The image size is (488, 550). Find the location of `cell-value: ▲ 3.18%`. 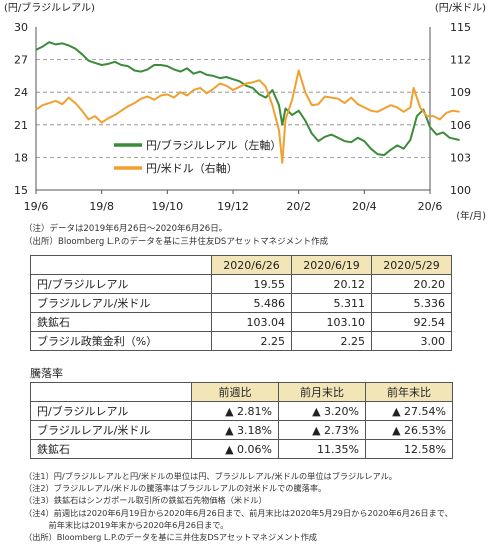

cell-value: ▲ 3.18% is located at coordinates (235, 430).